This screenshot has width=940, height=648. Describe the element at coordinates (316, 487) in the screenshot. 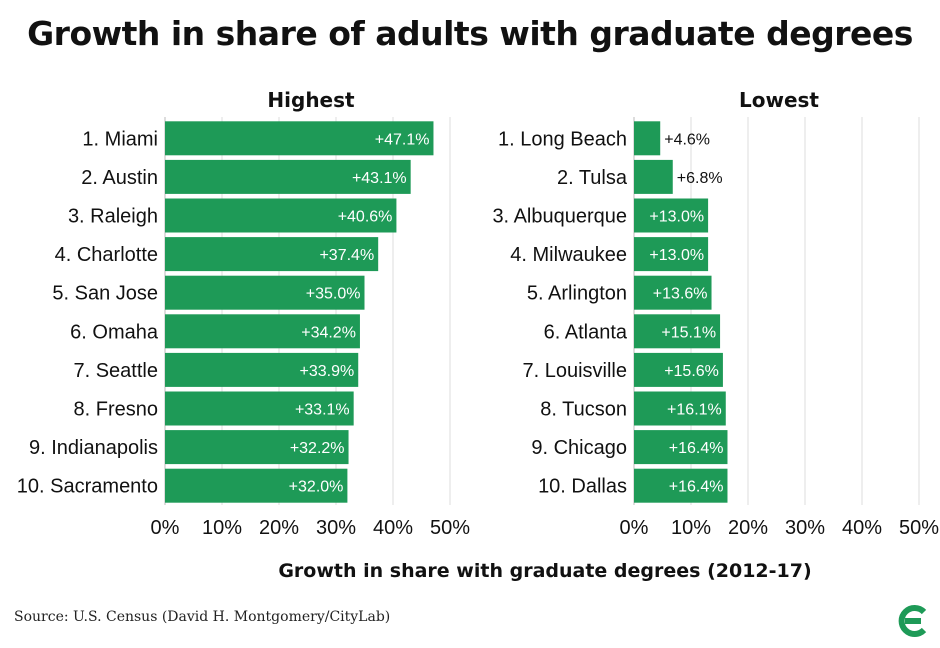

I see `value-label: +32.0%` at that location.